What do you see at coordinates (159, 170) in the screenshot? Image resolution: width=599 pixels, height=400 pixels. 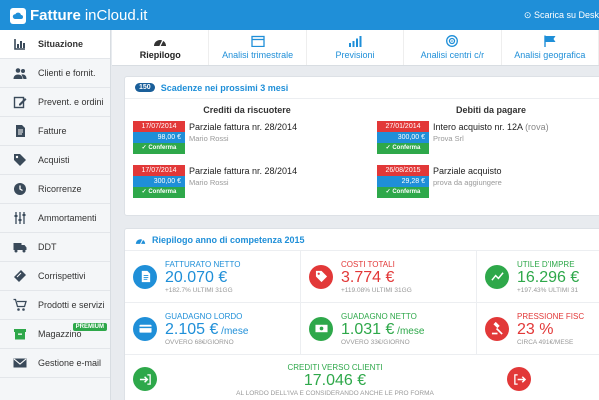 I see `due-date: 17/07/2014` at bounding box center [159, 170].